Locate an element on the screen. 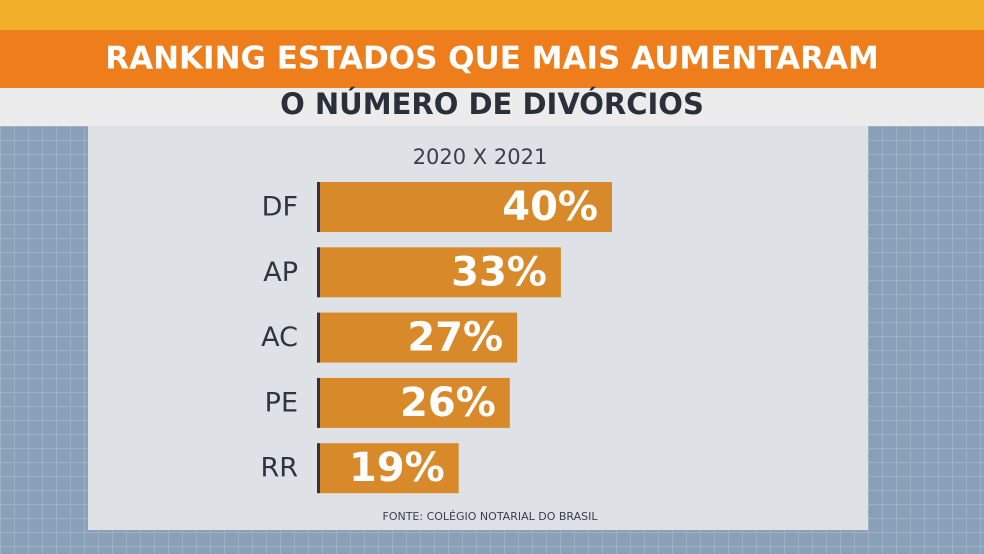 The image size is (984, 554). title-band is located at coordinates (492, 59).